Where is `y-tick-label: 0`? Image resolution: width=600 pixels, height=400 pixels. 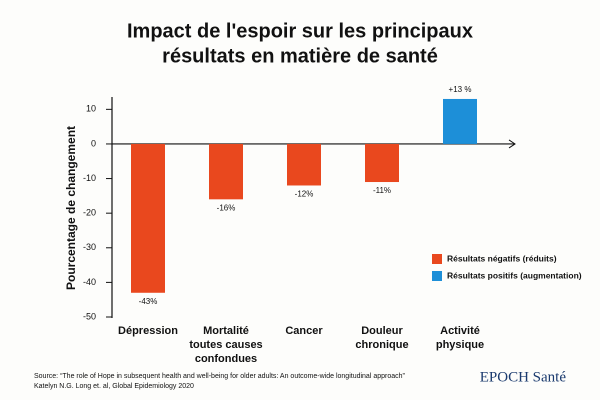 y-tick-label: 0 is located at coordinates (93, 143).